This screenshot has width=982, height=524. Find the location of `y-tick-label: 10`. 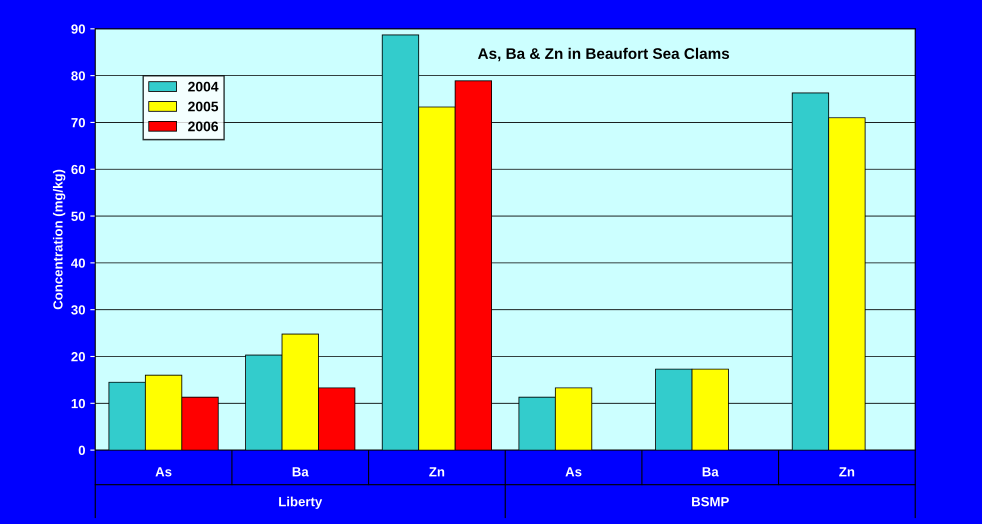

y-tick-label: 10 is located at coordinates (78, 403).